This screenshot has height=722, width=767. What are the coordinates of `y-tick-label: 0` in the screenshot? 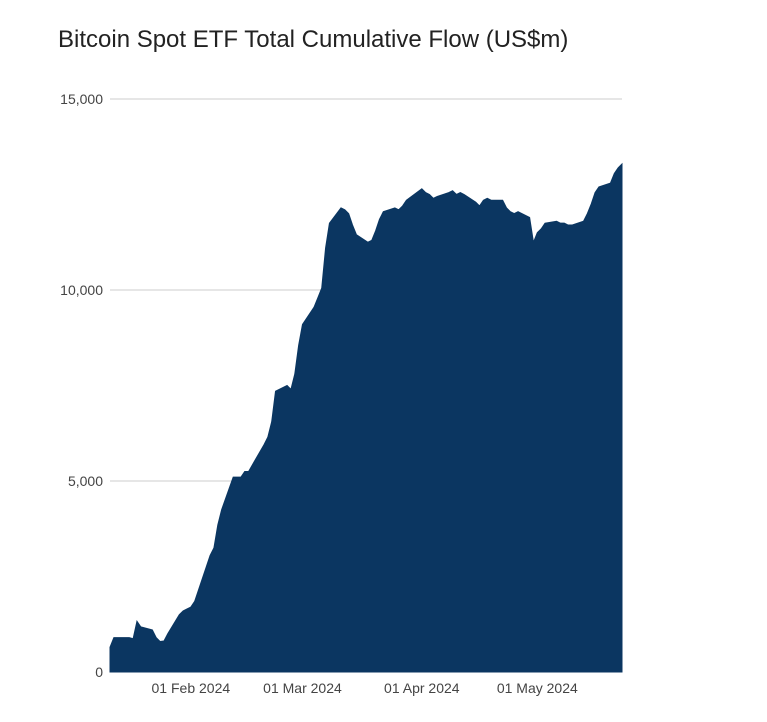 It's located at (99, 672).